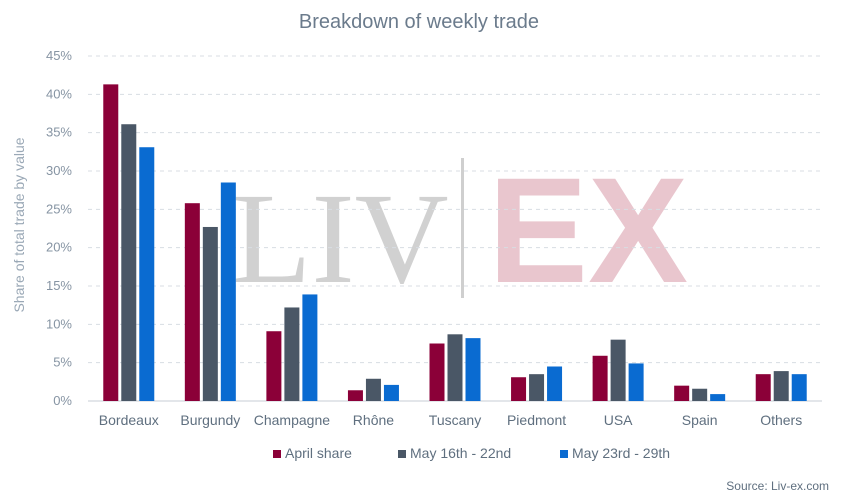  Describe the element at coordinates (111, 242) in the screenshot. I see `bar-april-share-bordeaux` at that location.